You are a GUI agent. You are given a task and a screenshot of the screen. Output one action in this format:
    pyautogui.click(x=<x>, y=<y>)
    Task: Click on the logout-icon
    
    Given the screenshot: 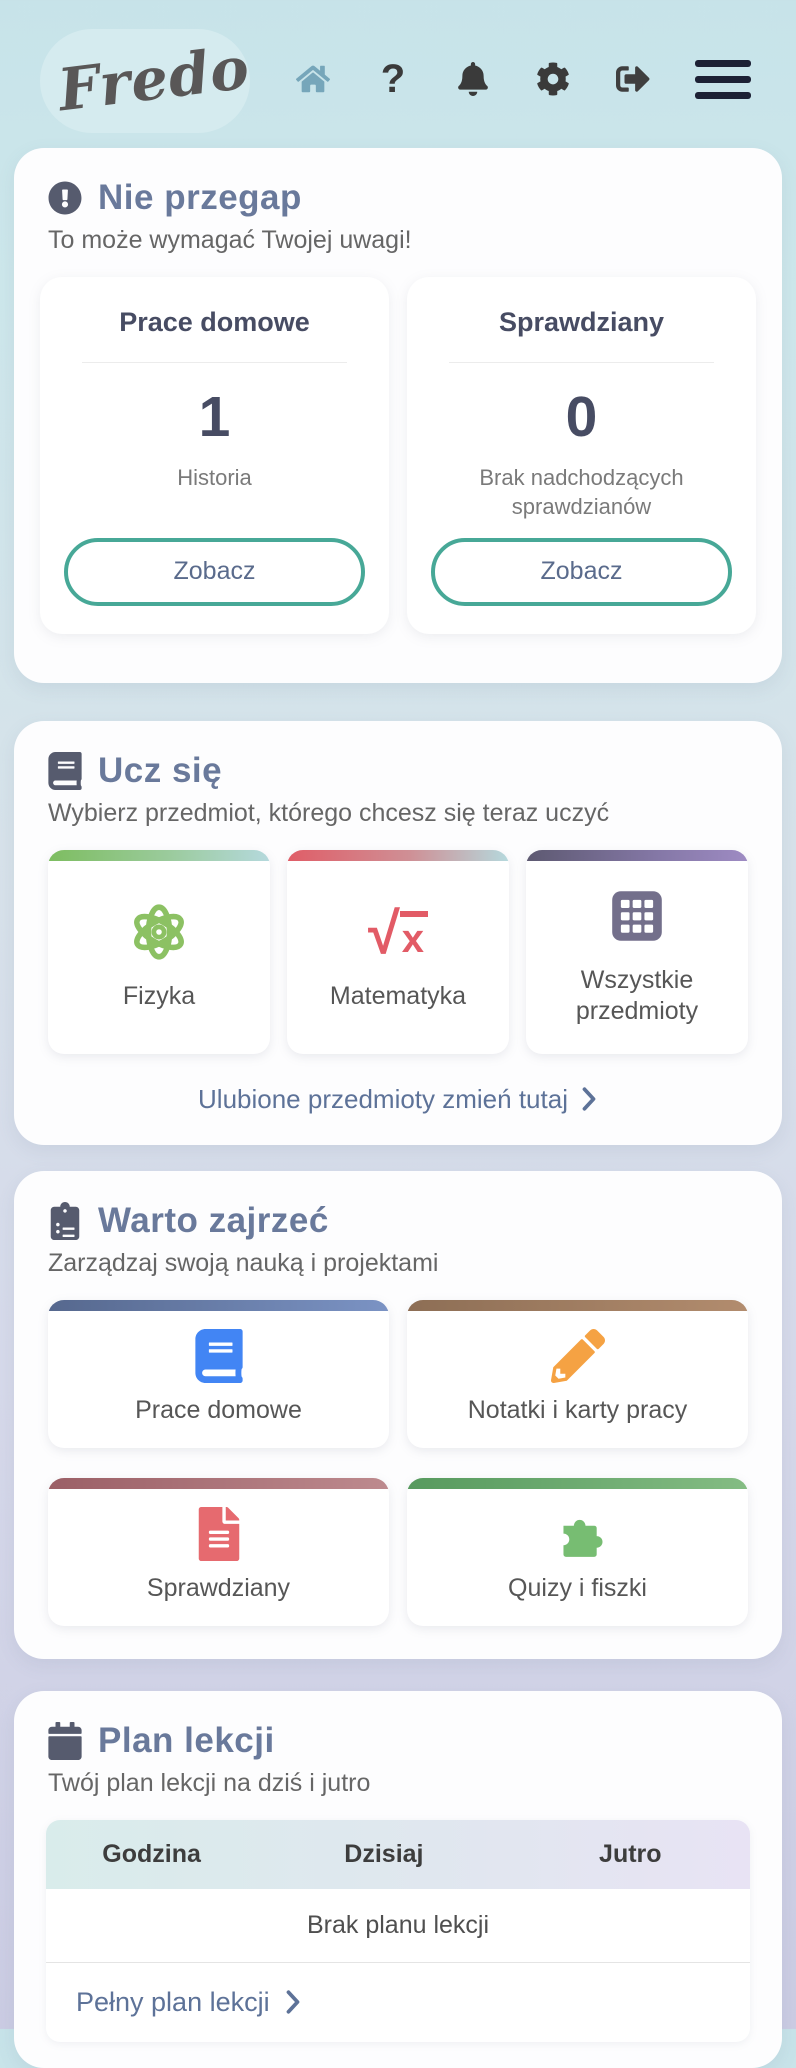 What is the action you would take?
    pyautogui.click(x=633, y=79)
    